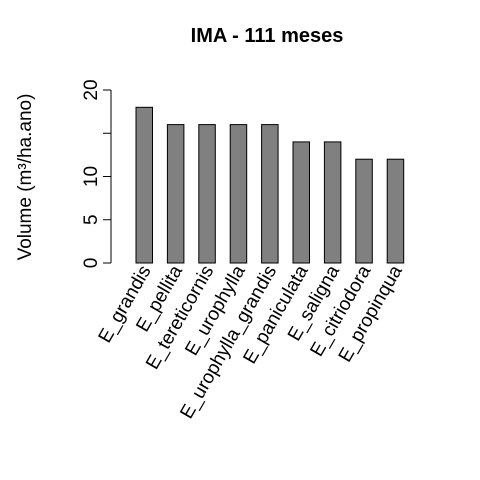 This screenshot has height=480, width=480. I want to click on bar-e-tereticornis, so click(207, 194).